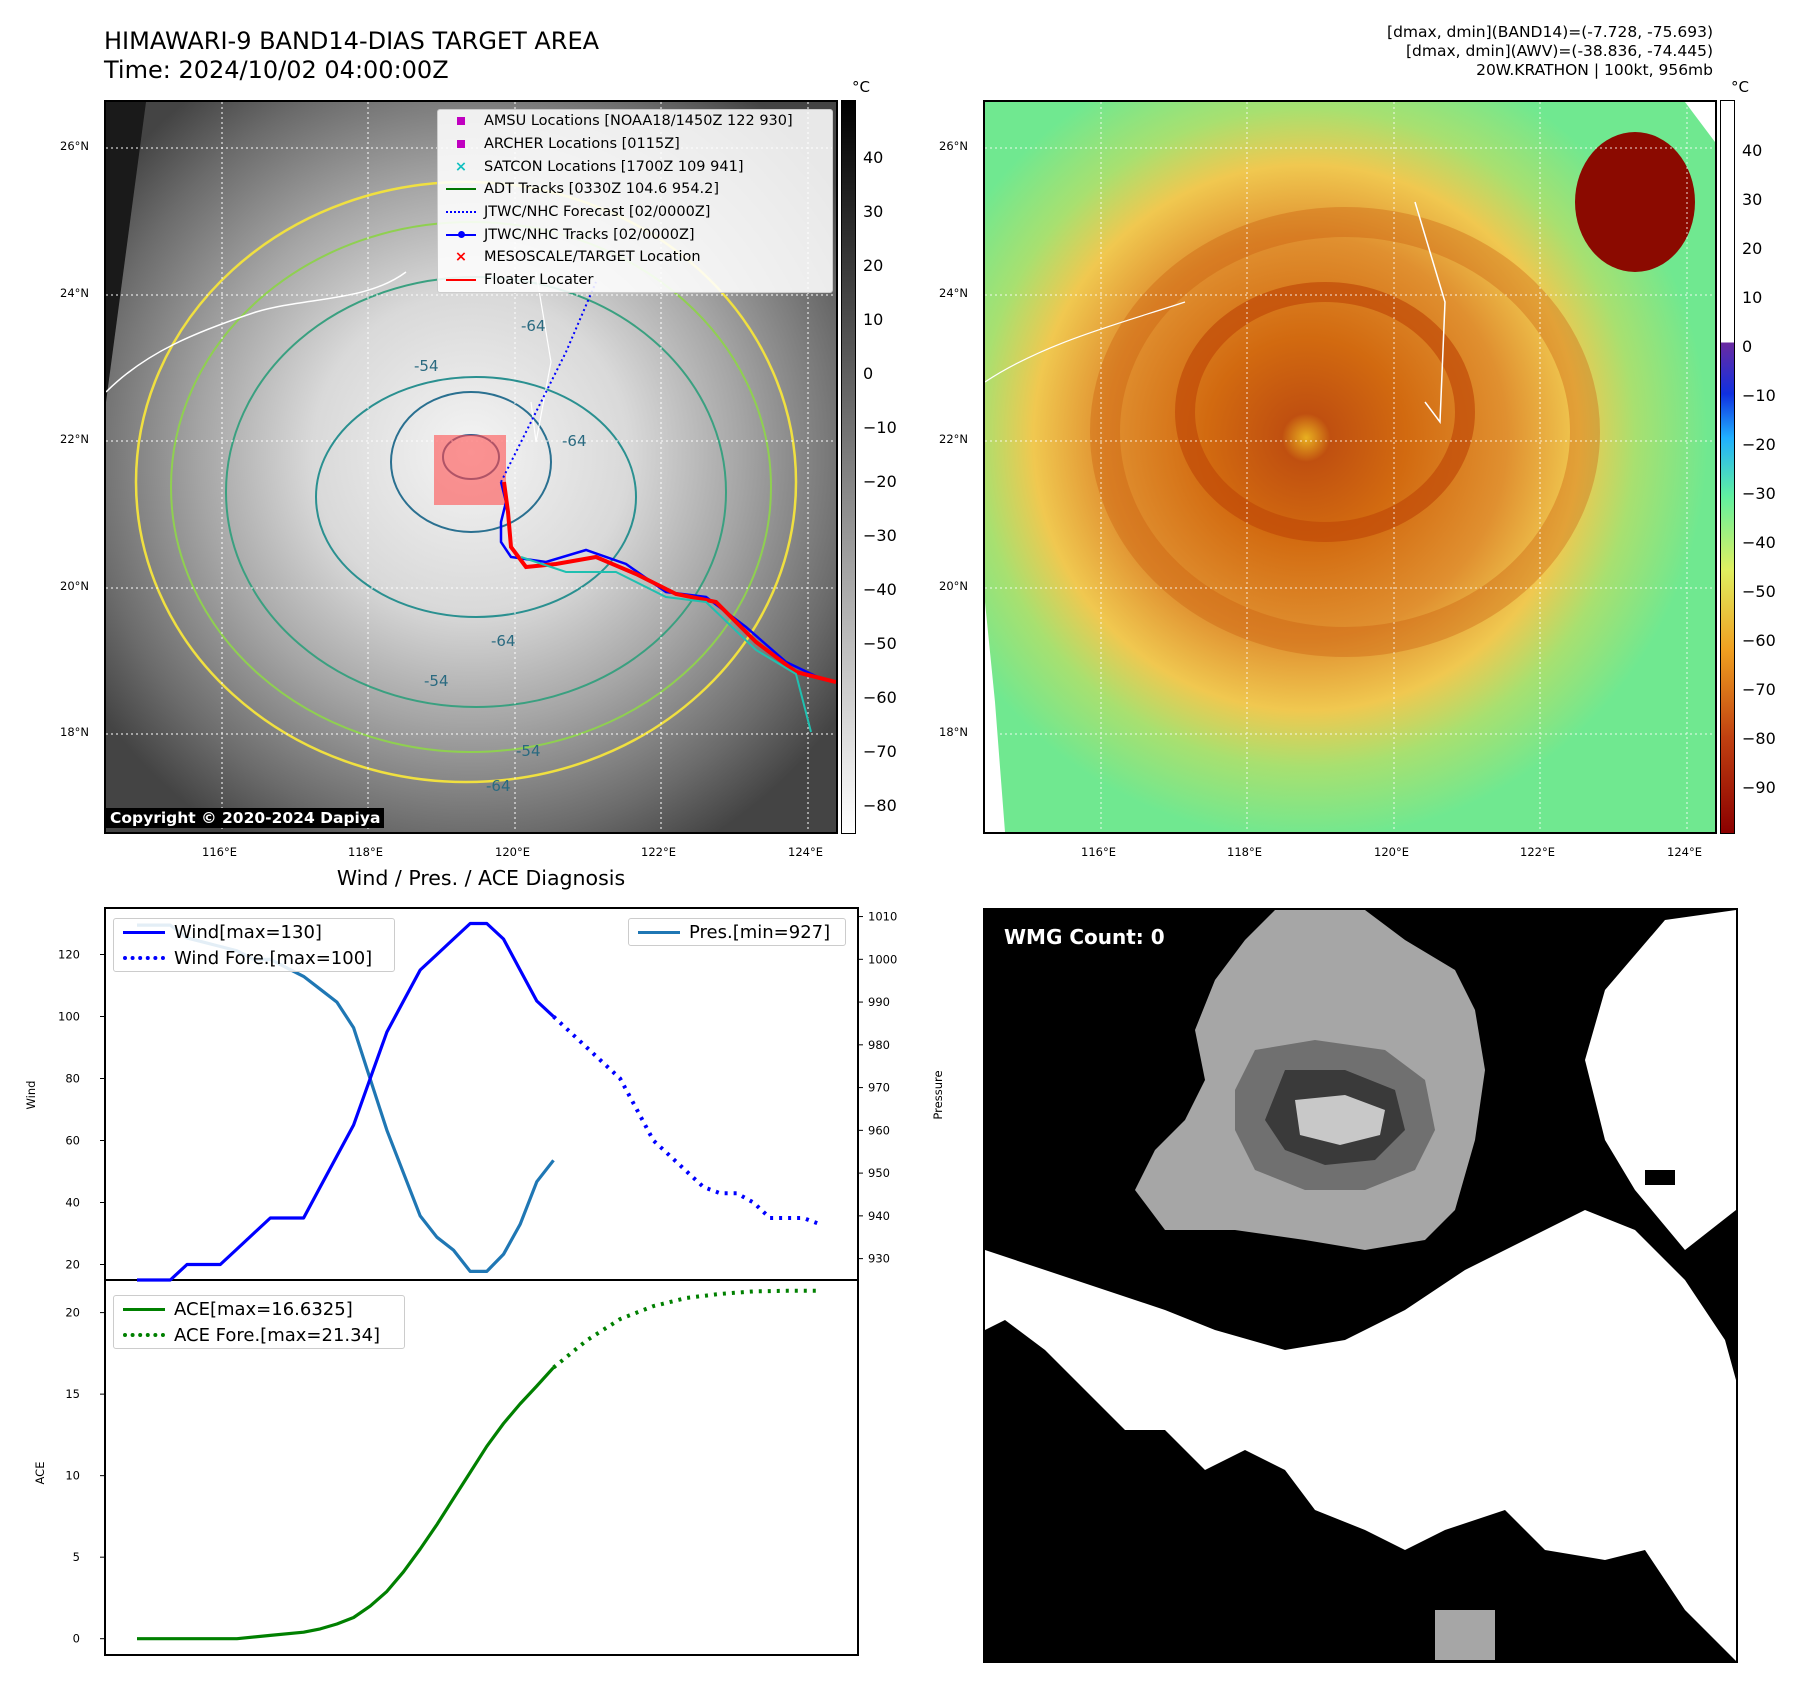 Image resolution: width=1797 pixels, height=1690 pixels. I want to click on y-tick-label: 20, so click(72, 1313).